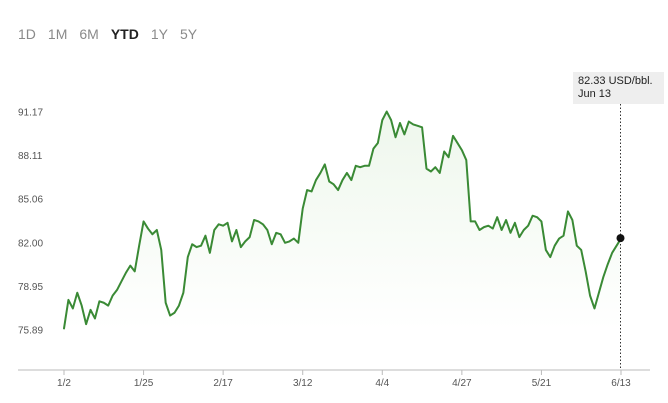 This screenshot has height=403, width=668. I want to click on x-tick-label: 1/25, so click(144, 383).